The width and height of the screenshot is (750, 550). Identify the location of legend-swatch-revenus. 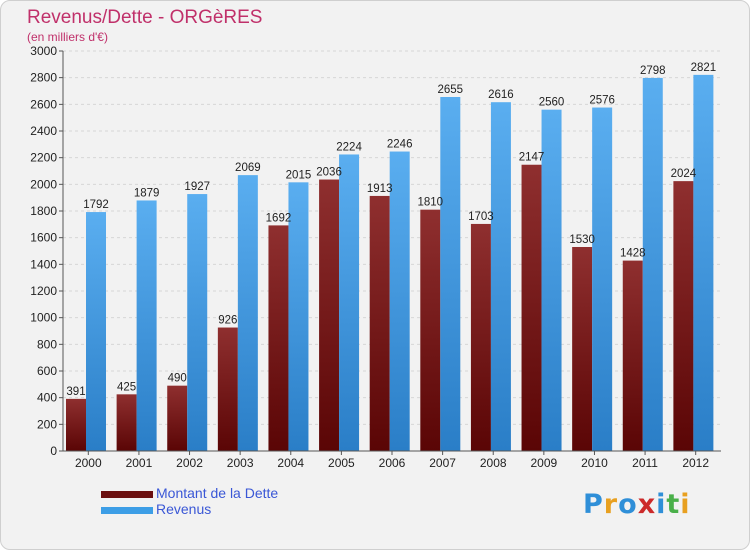
(127, 510).